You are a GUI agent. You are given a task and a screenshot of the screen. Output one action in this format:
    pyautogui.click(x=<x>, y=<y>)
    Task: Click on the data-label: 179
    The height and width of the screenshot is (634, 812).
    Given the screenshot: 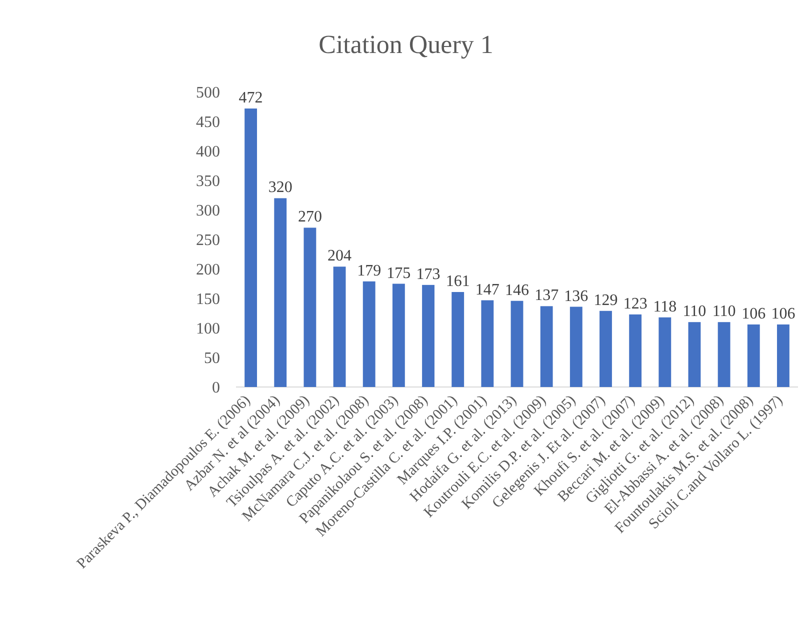 What is the action you would take?
    pyautogui.click(x=369, y=271)
    